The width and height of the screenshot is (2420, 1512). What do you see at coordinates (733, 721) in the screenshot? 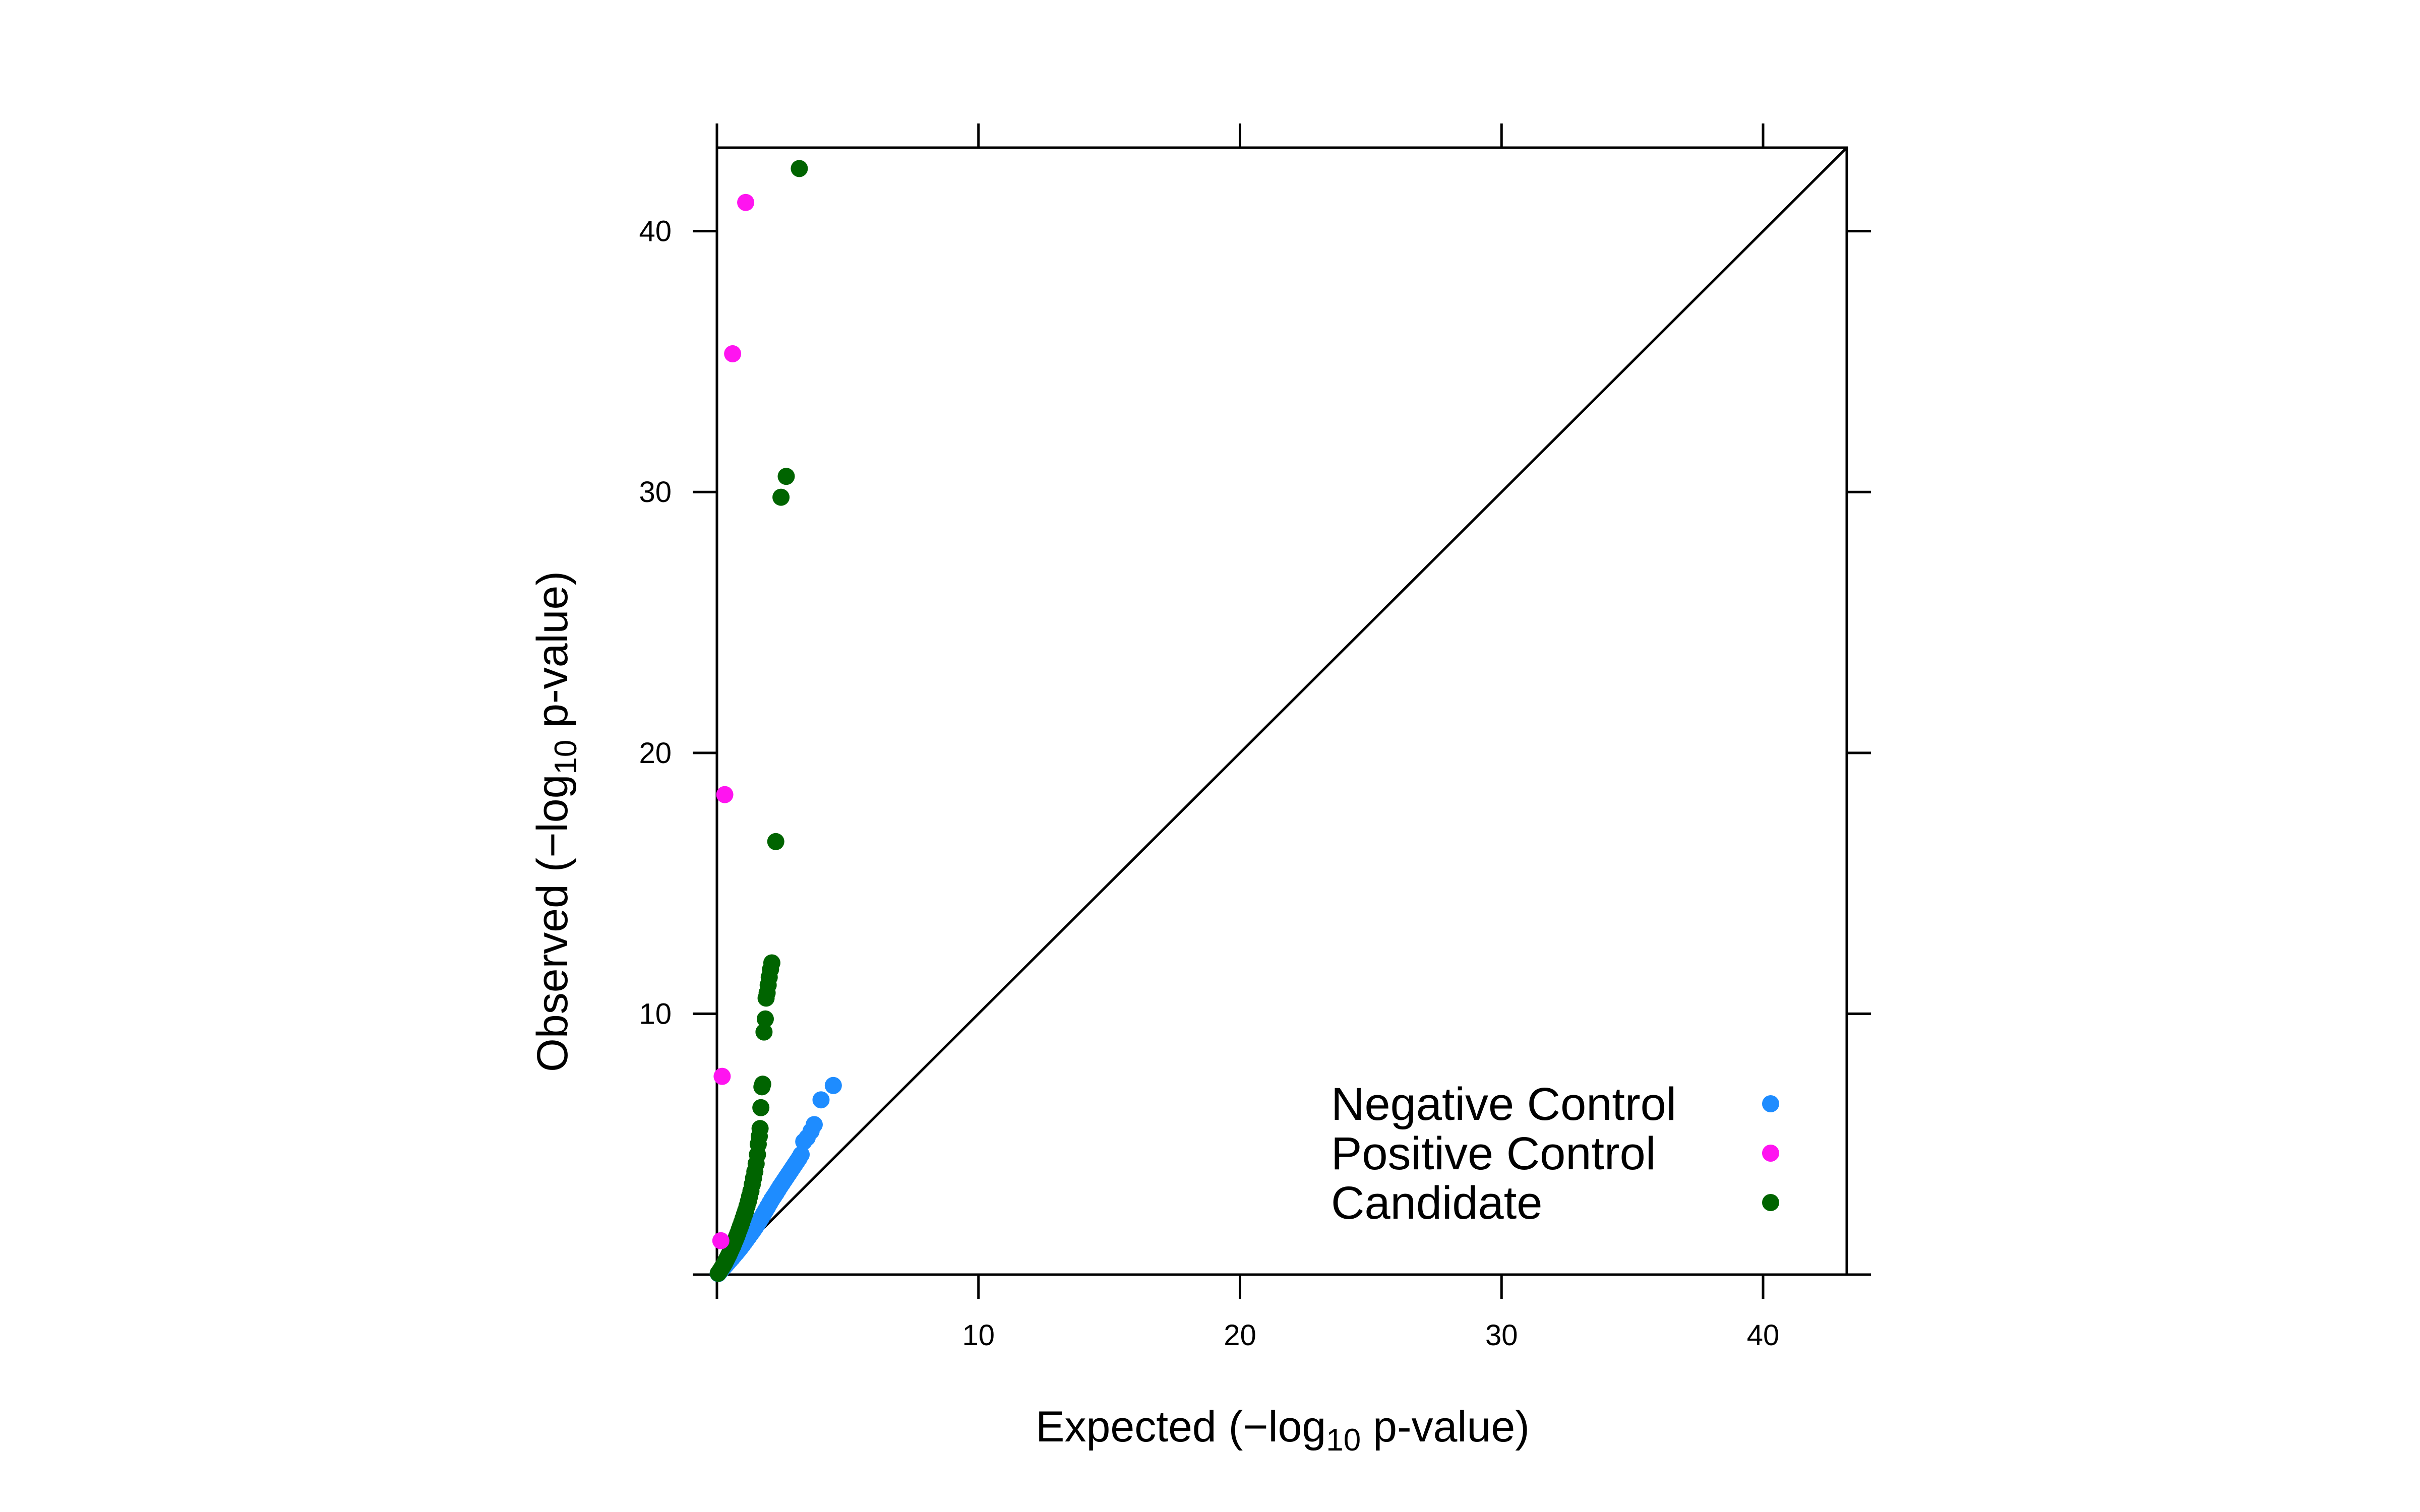
I see `series-positive-control` at bounding box center [733, 721].